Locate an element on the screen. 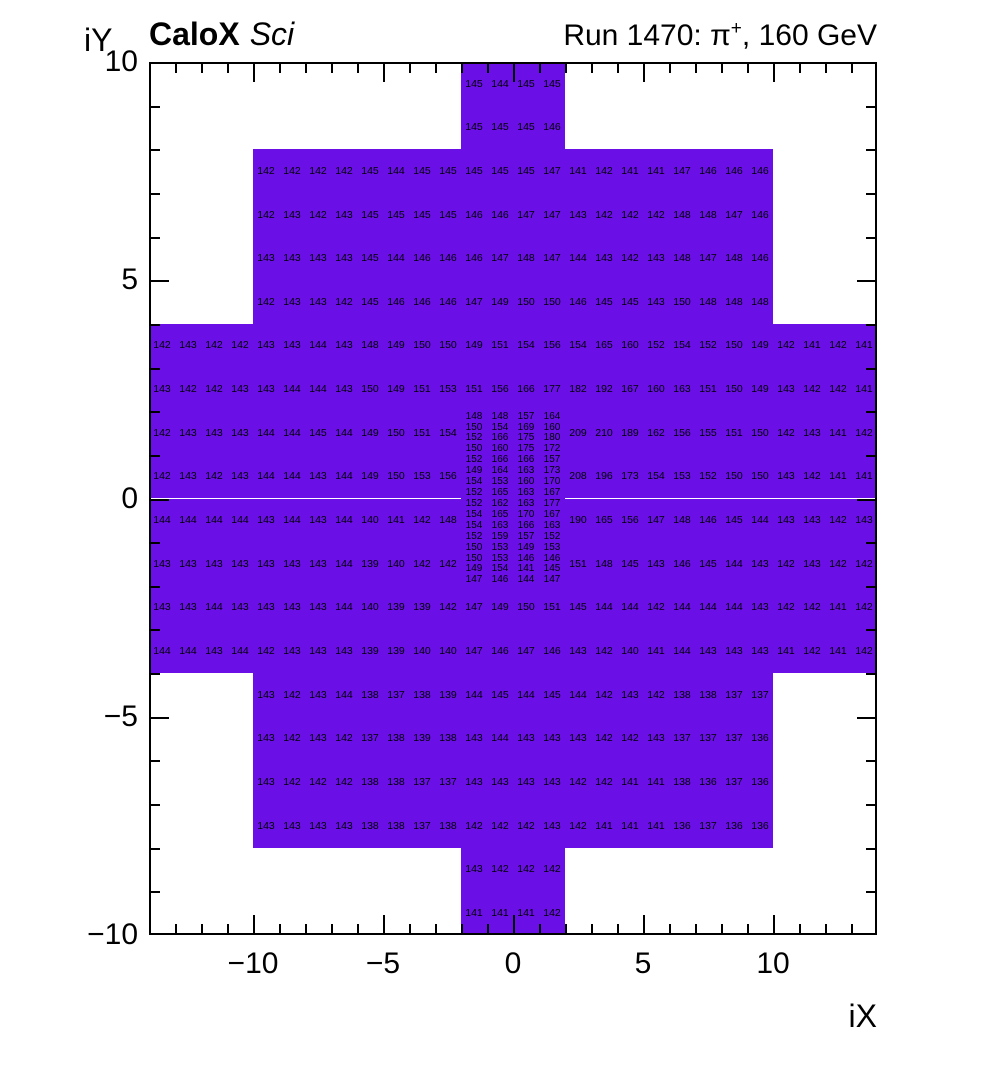  heatmap-cell: 149 is located at coordinates (474, 345).